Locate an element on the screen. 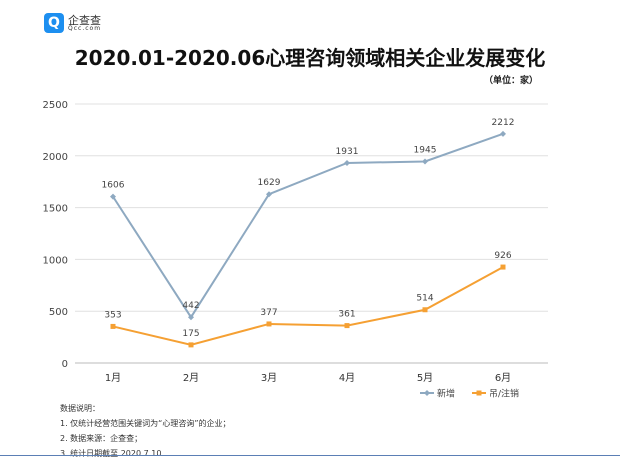 The height and width of the screenshot is (461, 620). data-label: 926 is located at coordinates (502, 256).